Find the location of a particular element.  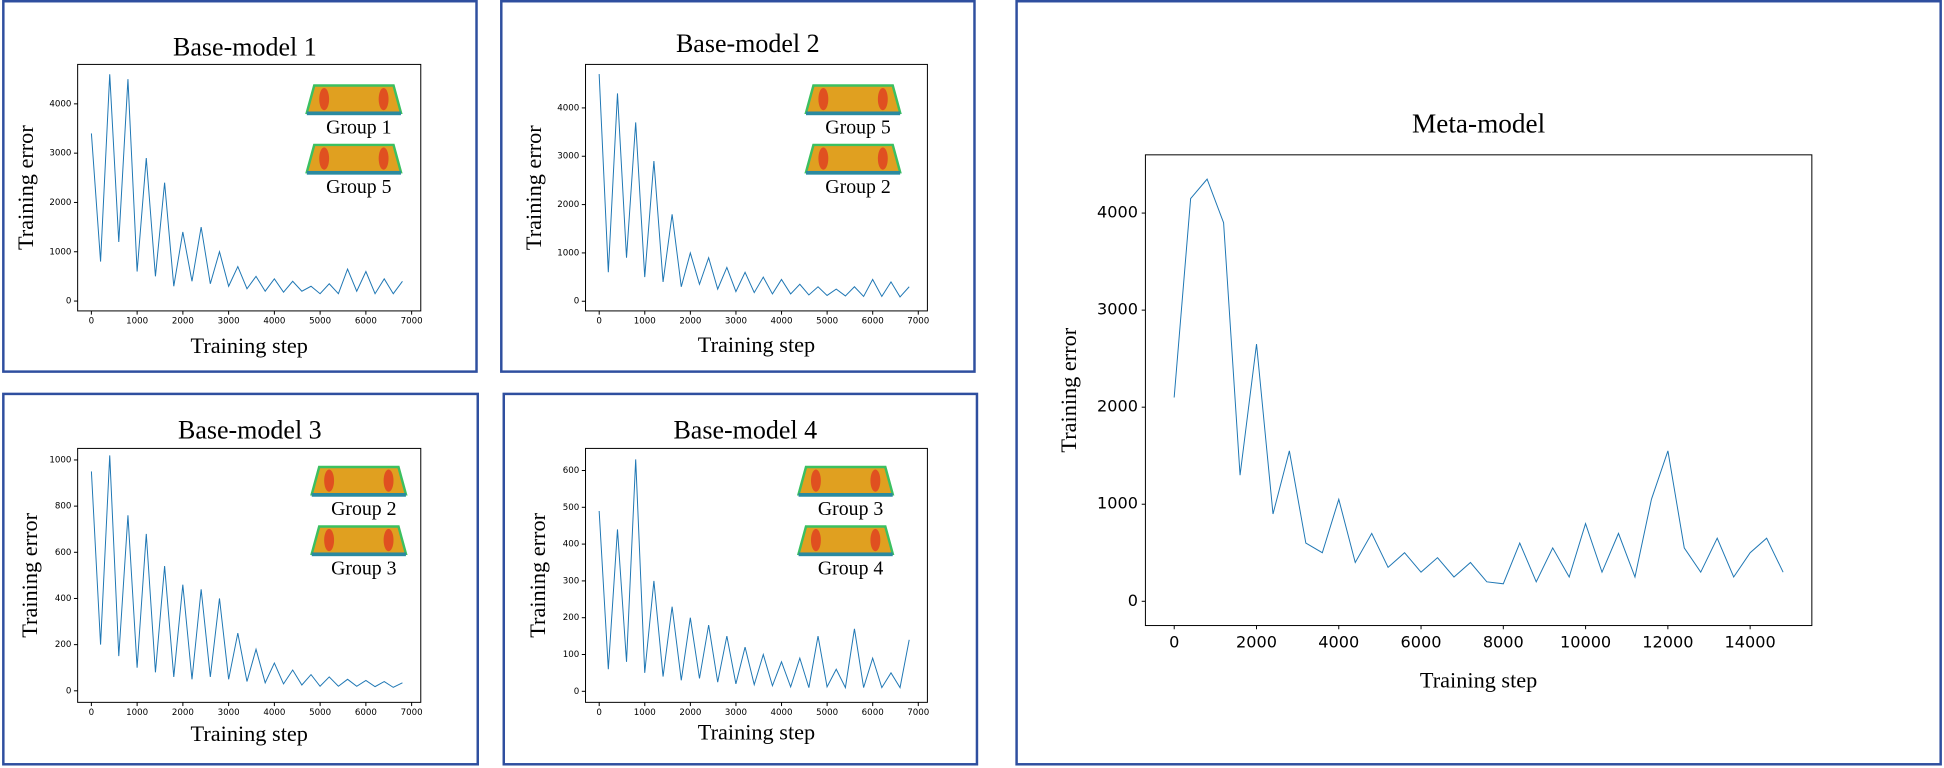

chart-title: Base-model 3 is located at coordinates (250, 429).